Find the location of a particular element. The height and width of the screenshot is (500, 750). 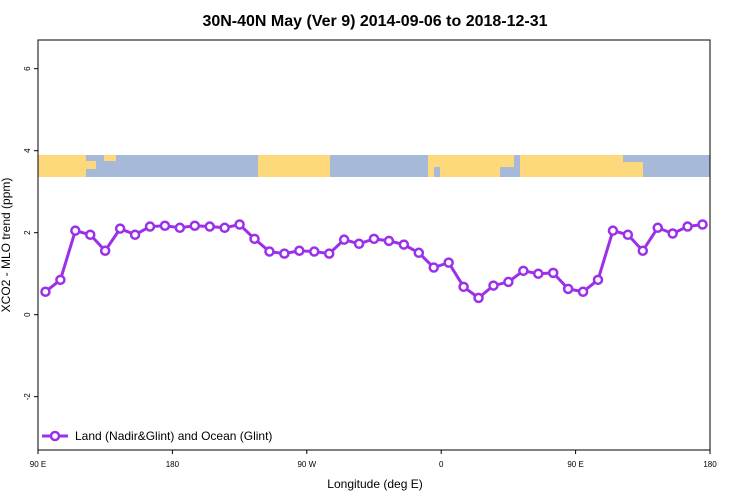

land-ocean-strip is located at coordinates (374, 166).